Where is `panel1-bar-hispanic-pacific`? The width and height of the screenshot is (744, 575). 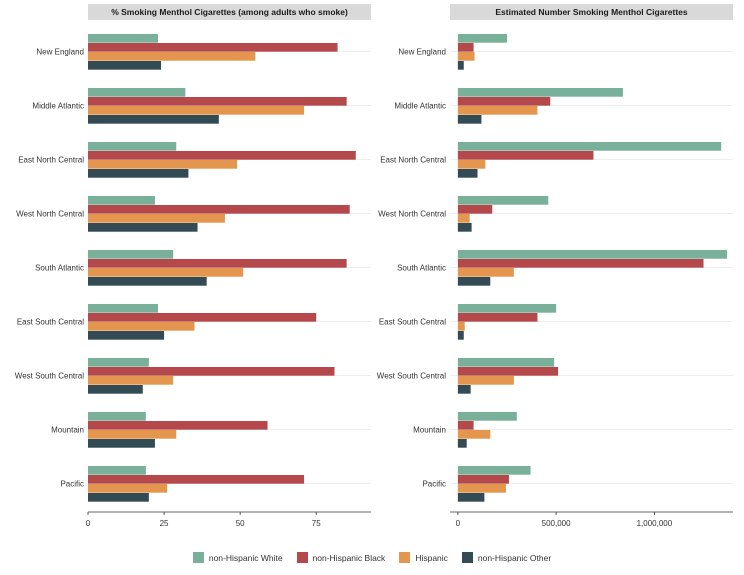 panel1-bar-hispanic-pacific is located at coordinates (128, 488).